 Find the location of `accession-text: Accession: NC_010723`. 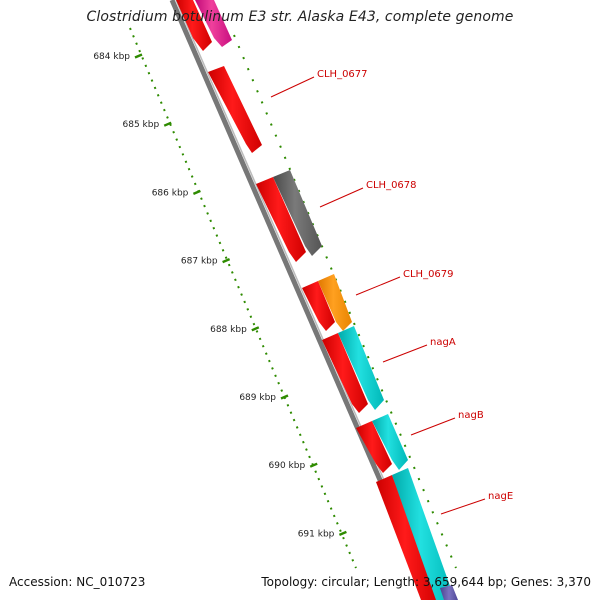

accession-text: Accession: NC_010723 is located at coordinates (77, 582).